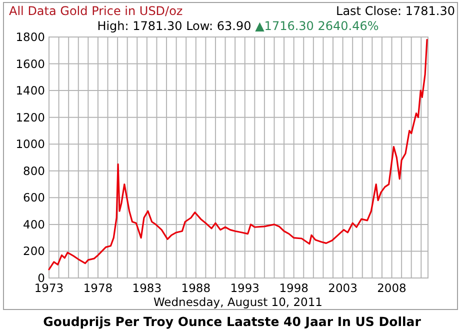 The image size is (465, 336). I want to click on y-tick-label: 1800, so click(30, 37).